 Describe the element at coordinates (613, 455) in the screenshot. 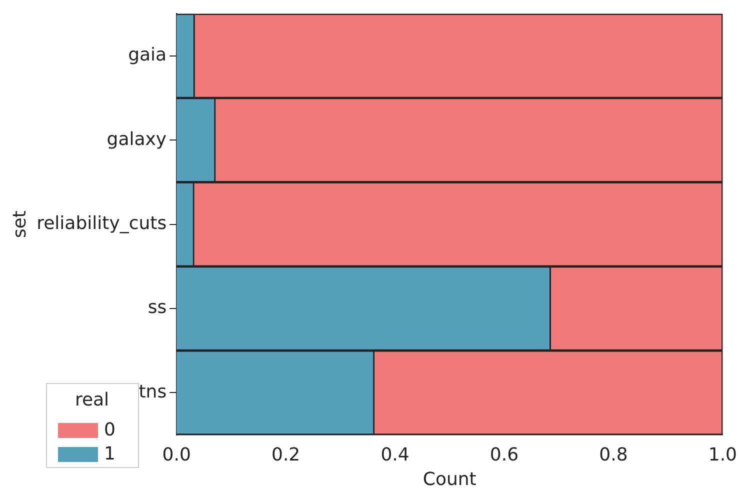

I see `x-tick-label: 0.8` at that location.